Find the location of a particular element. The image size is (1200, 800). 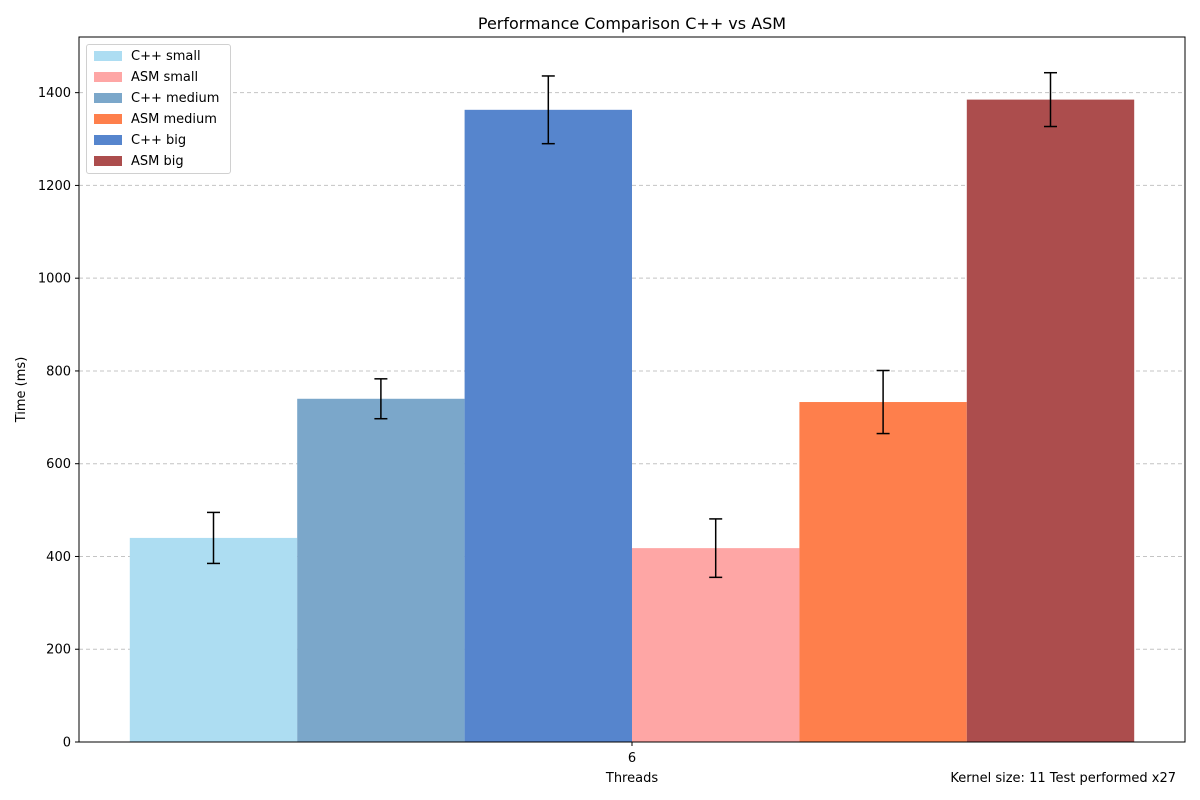

y-tick-label: 1000 is located at coordinates (54, 279).